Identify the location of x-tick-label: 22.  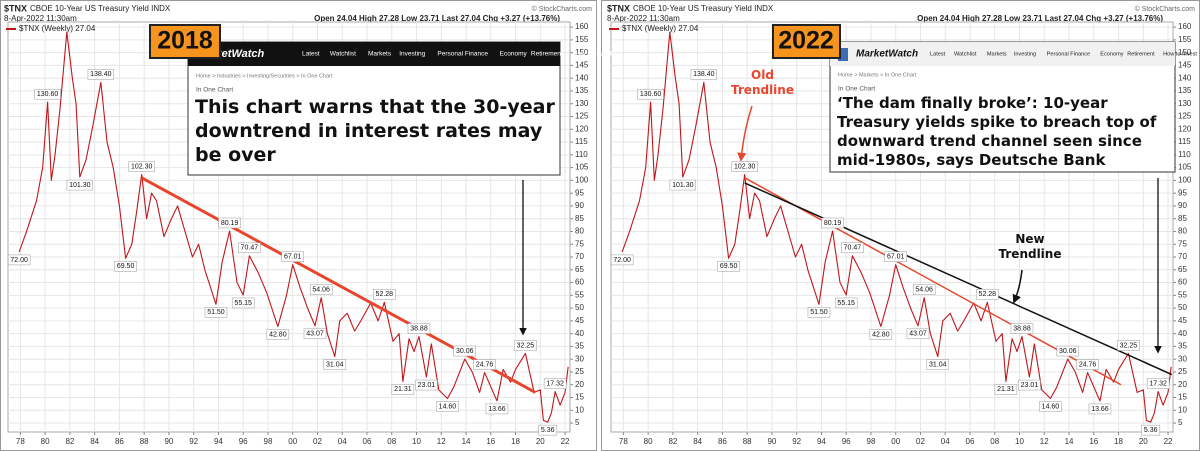
(1168, 441).